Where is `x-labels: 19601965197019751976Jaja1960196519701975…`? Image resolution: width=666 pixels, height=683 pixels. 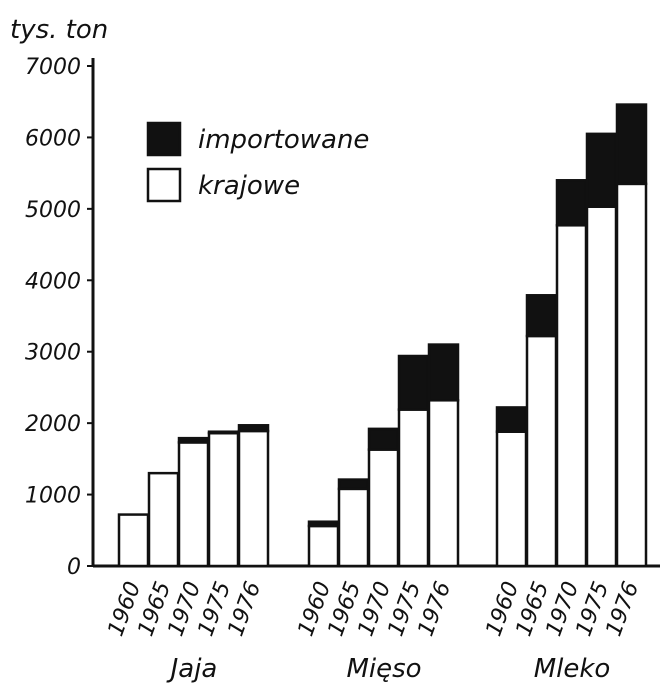 x-labels: 19601965197019751976Jaja1960196519701975… is located at coordinates (373, 631).